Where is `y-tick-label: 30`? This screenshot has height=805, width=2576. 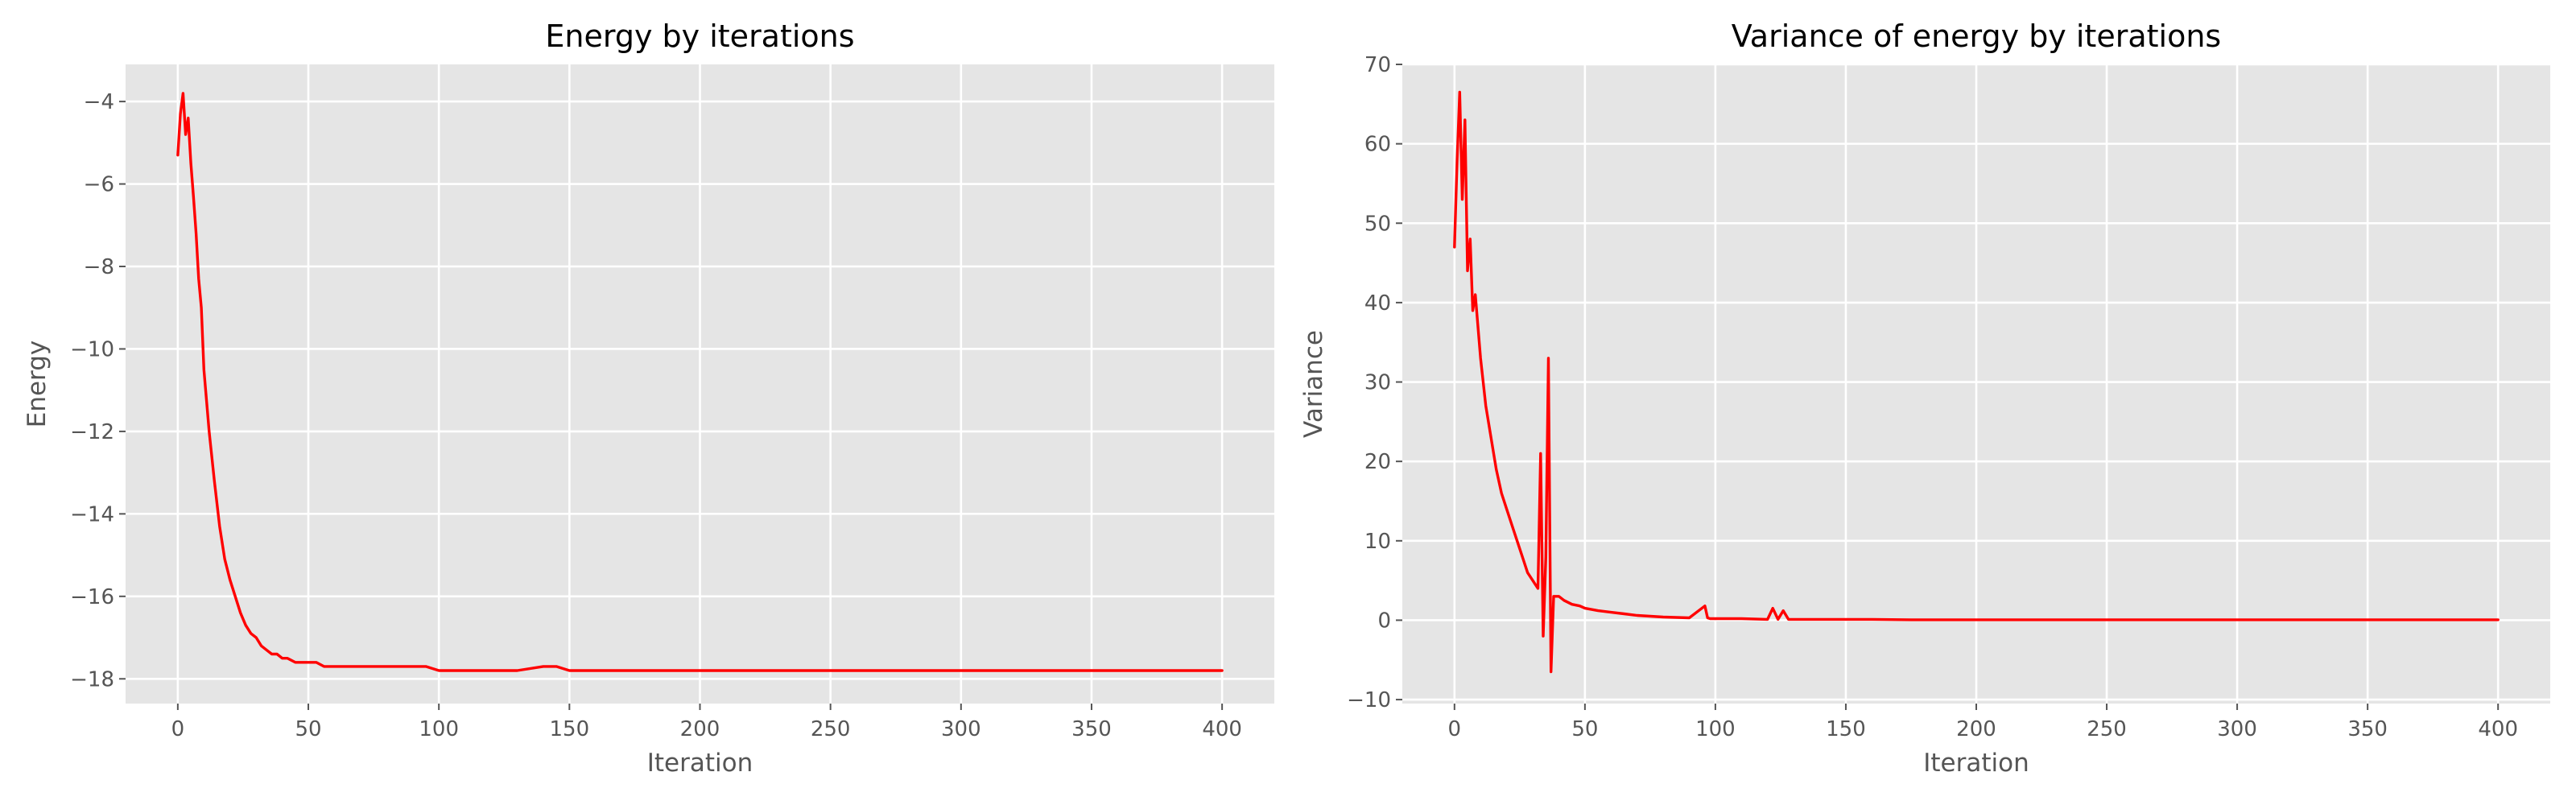 y-tick-label: 30 is located at coordinates (1377, 383).